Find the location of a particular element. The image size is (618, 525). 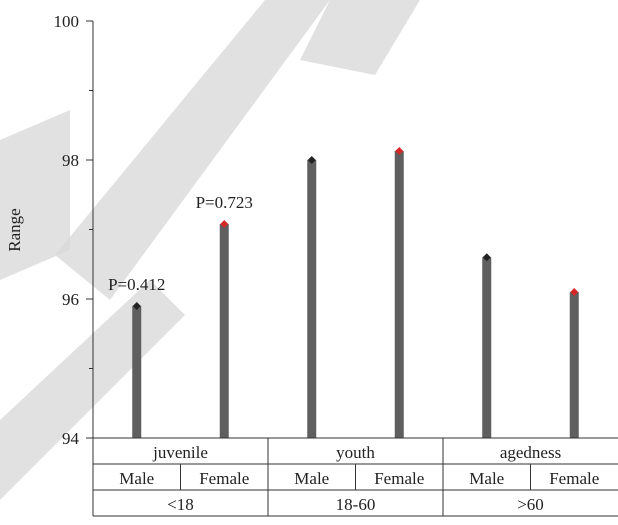

age-range-label: <18 is located at coordinates (180, 504).